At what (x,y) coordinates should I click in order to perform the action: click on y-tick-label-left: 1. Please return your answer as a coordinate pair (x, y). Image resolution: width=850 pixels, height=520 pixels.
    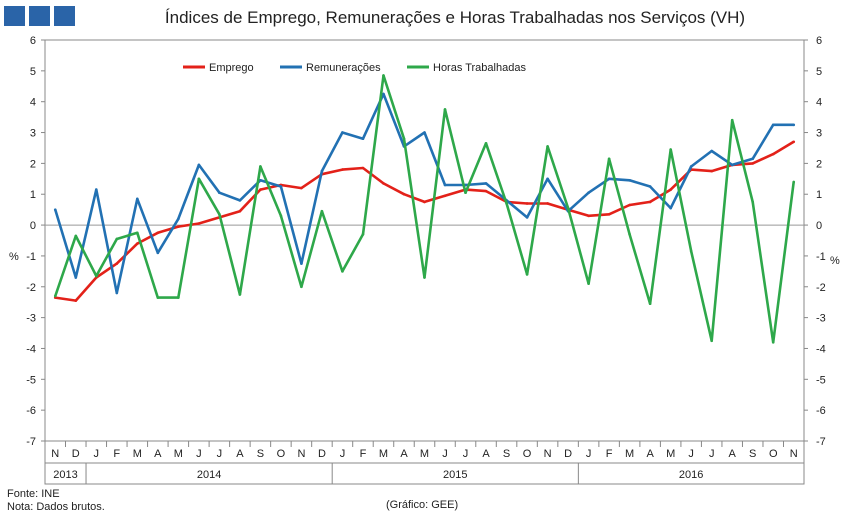
    Looking at the image, I should click on (33, 195).